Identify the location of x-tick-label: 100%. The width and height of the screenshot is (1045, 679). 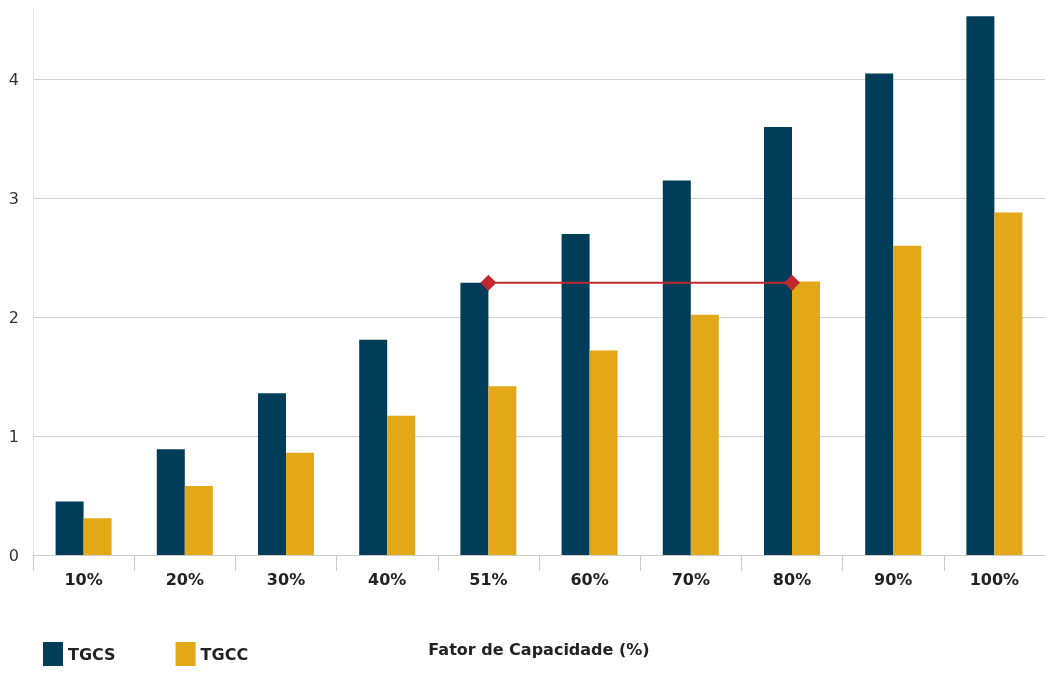
(994, 579).